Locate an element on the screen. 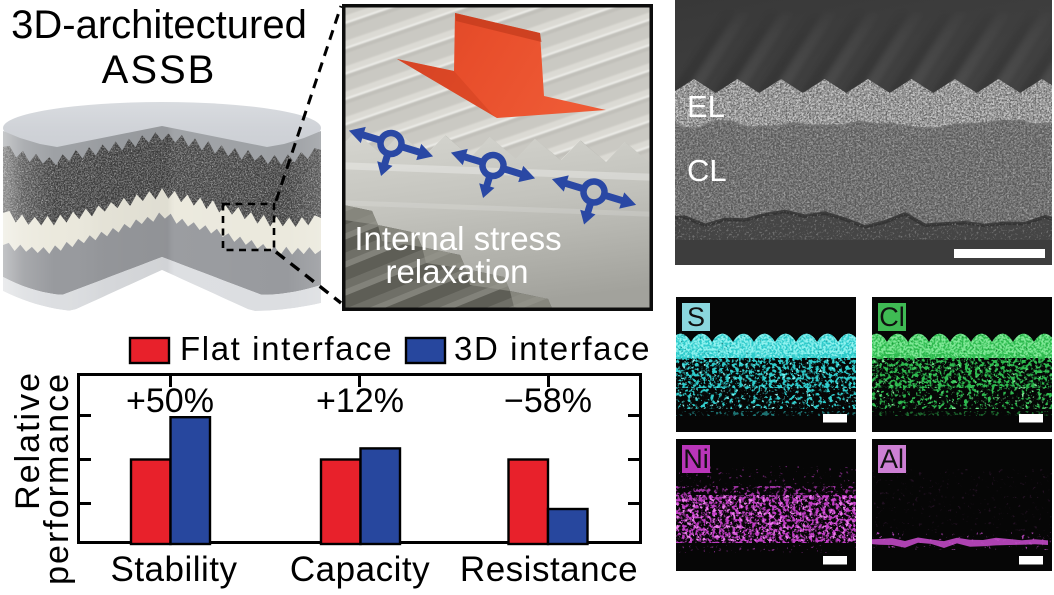 The image size is (1054, 595). svg-text: Ni is located at coordinates (696, 459).